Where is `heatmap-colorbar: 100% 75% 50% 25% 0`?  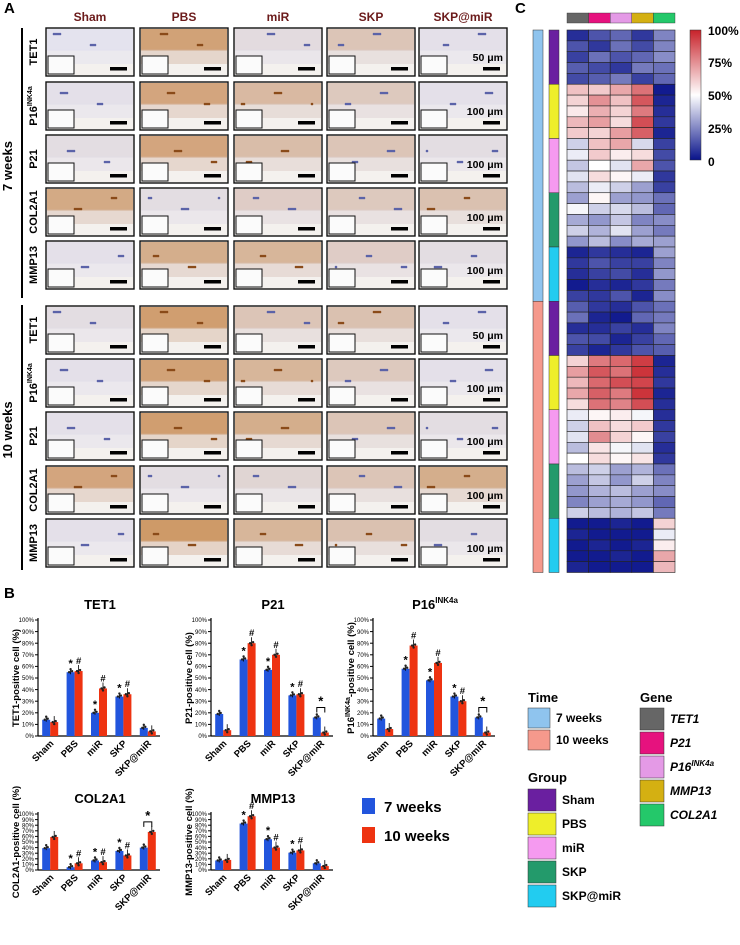 heatmap-colorbar: 100% 75% 50% 25% 0 is located at coordinates (714, 96).